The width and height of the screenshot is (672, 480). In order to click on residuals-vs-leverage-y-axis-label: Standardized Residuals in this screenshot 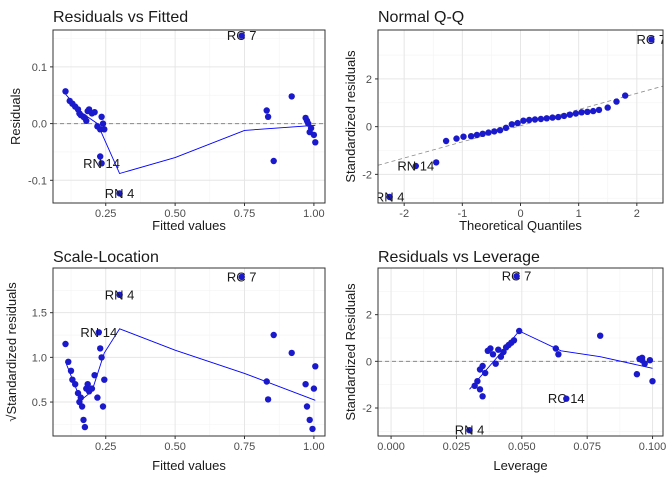, I will do `click(350, 352)`.